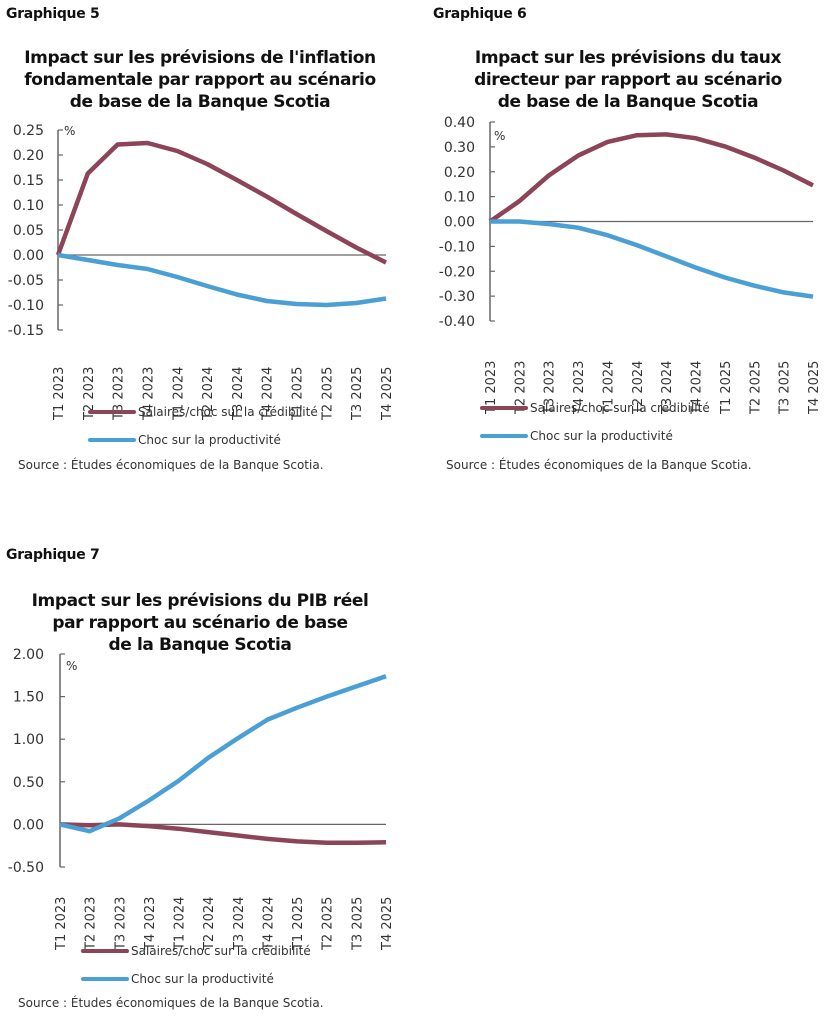  What do you see at coordinates (28, 740) in the screenshot?
I see `y-tick-label: 1.00` at bounding box center [28, 740].